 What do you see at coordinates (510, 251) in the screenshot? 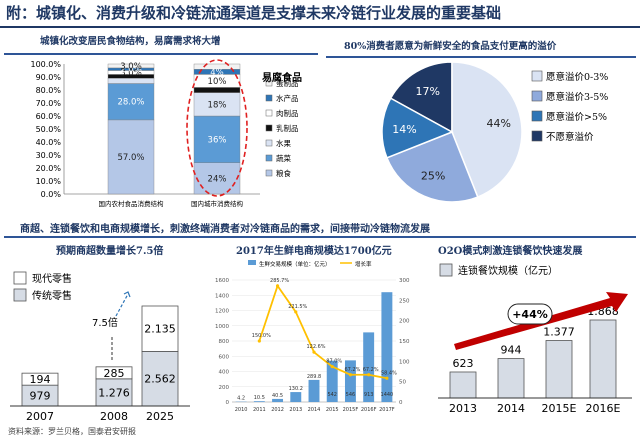
I see `o2o-title: O2O模式刺激连锁餐饮快速发展` at bounding box center [510, 251].